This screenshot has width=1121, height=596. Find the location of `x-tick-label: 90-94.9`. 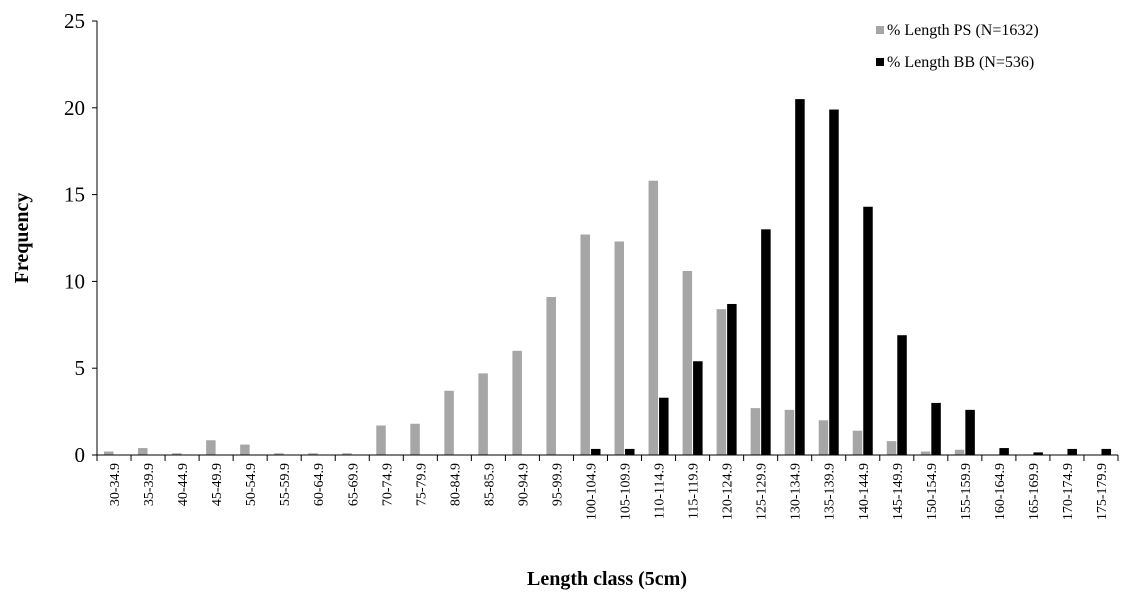

x-tick-label: 90-94.9 is located at coordinates (523, 484).